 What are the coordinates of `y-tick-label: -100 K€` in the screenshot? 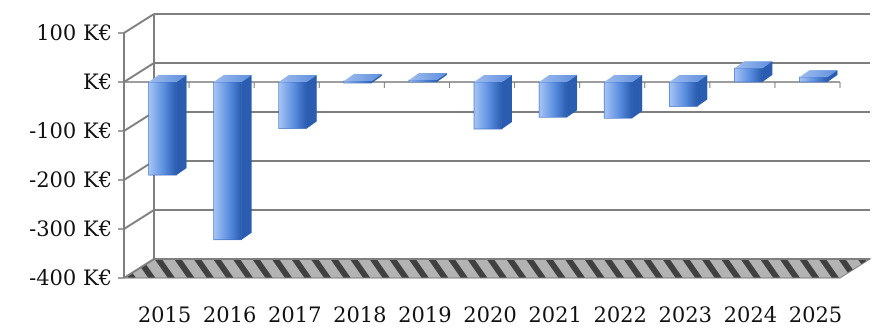 It's located at (70, 131).